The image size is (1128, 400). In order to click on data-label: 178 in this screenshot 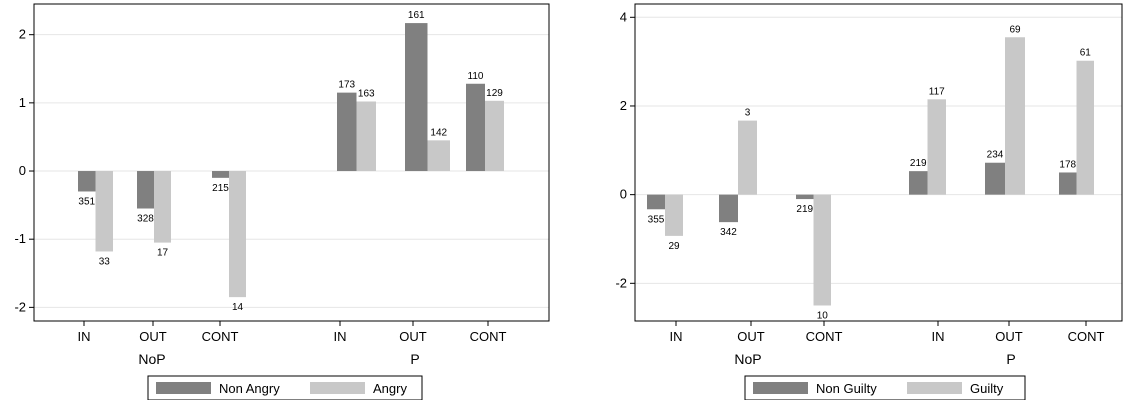, I will do `click(1067, 164)`.